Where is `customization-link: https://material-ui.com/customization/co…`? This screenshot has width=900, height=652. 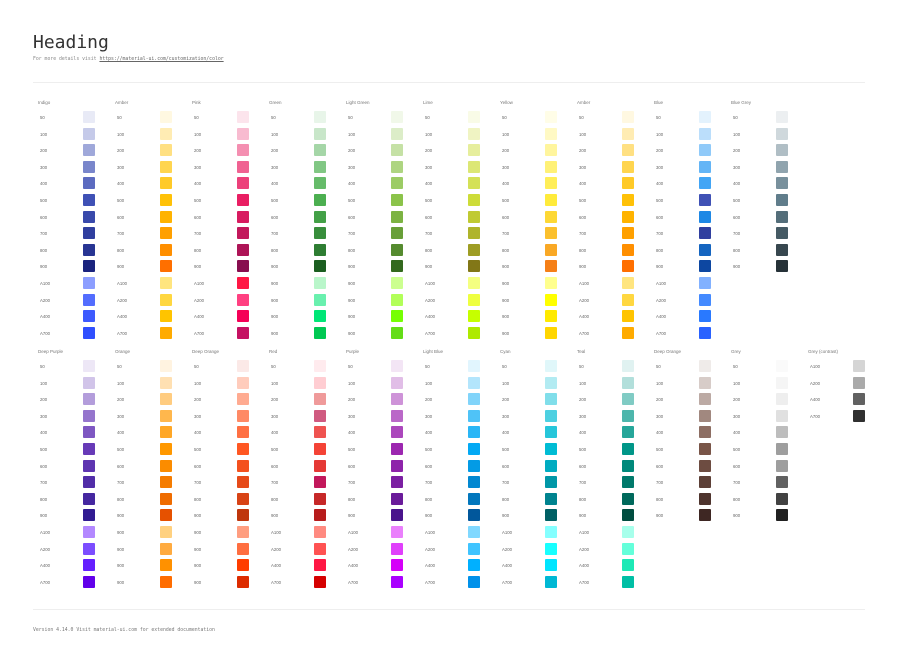 customization-link: https://material-ui.com/customization/co… is located at coordinates (161, 59).